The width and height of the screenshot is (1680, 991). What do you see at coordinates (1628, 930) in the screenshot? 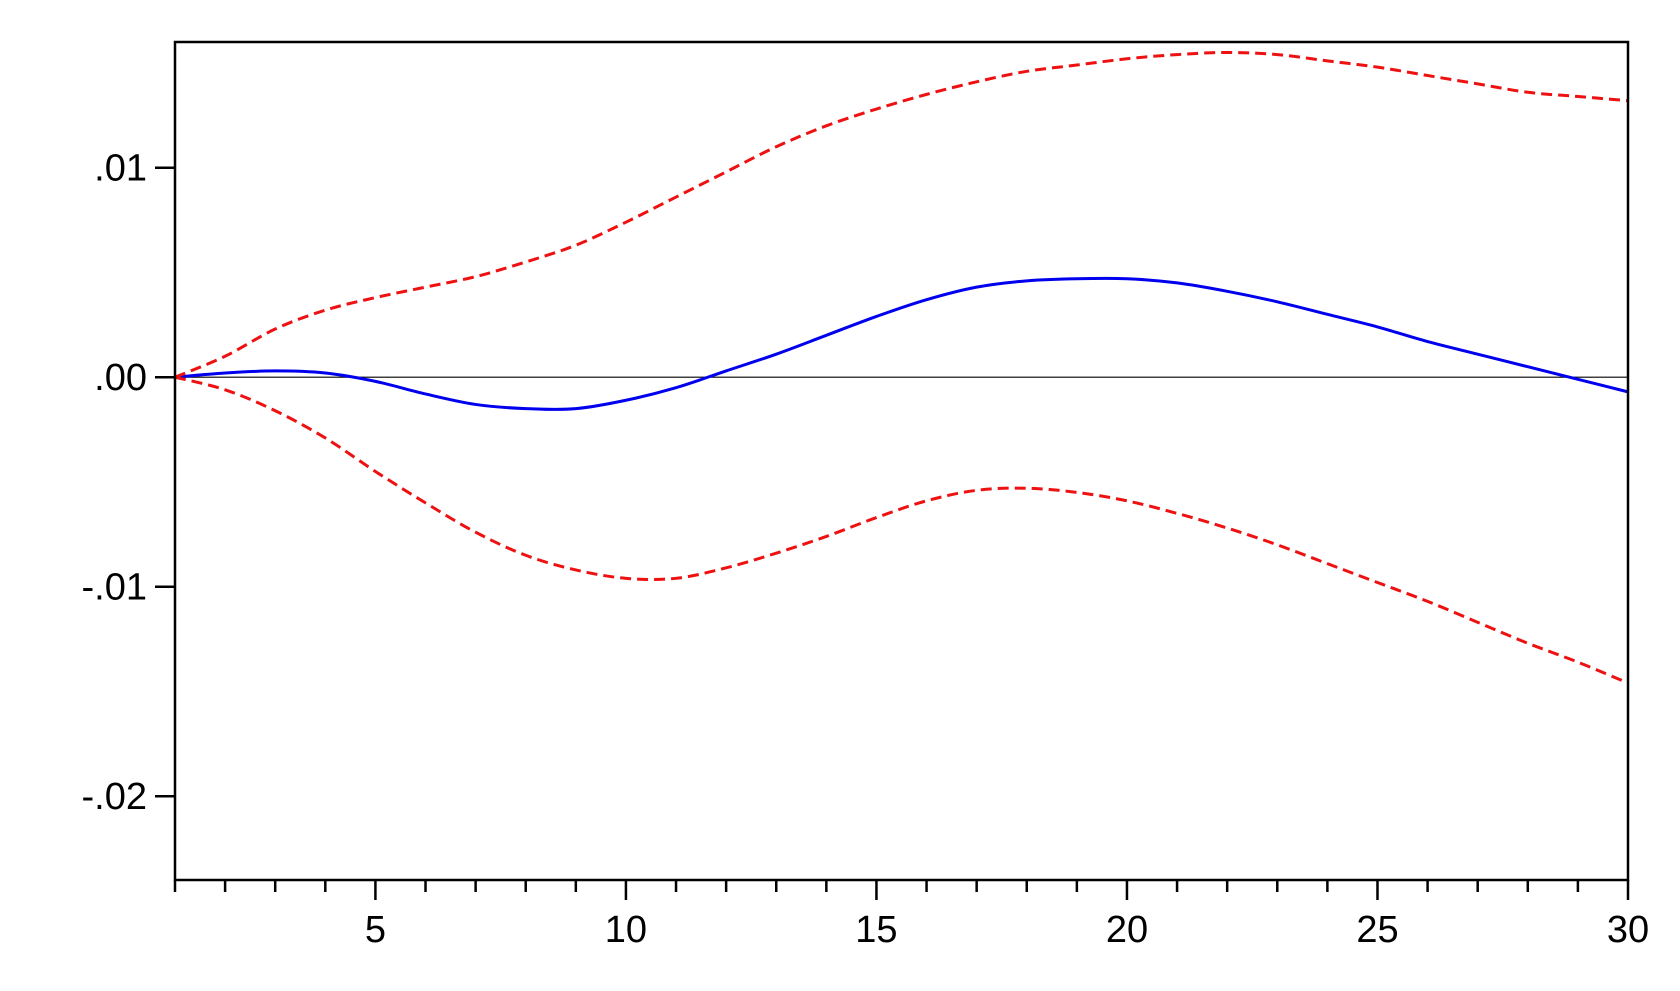
I see `x-tick-label: 30` at bounding box center [1628, 930].